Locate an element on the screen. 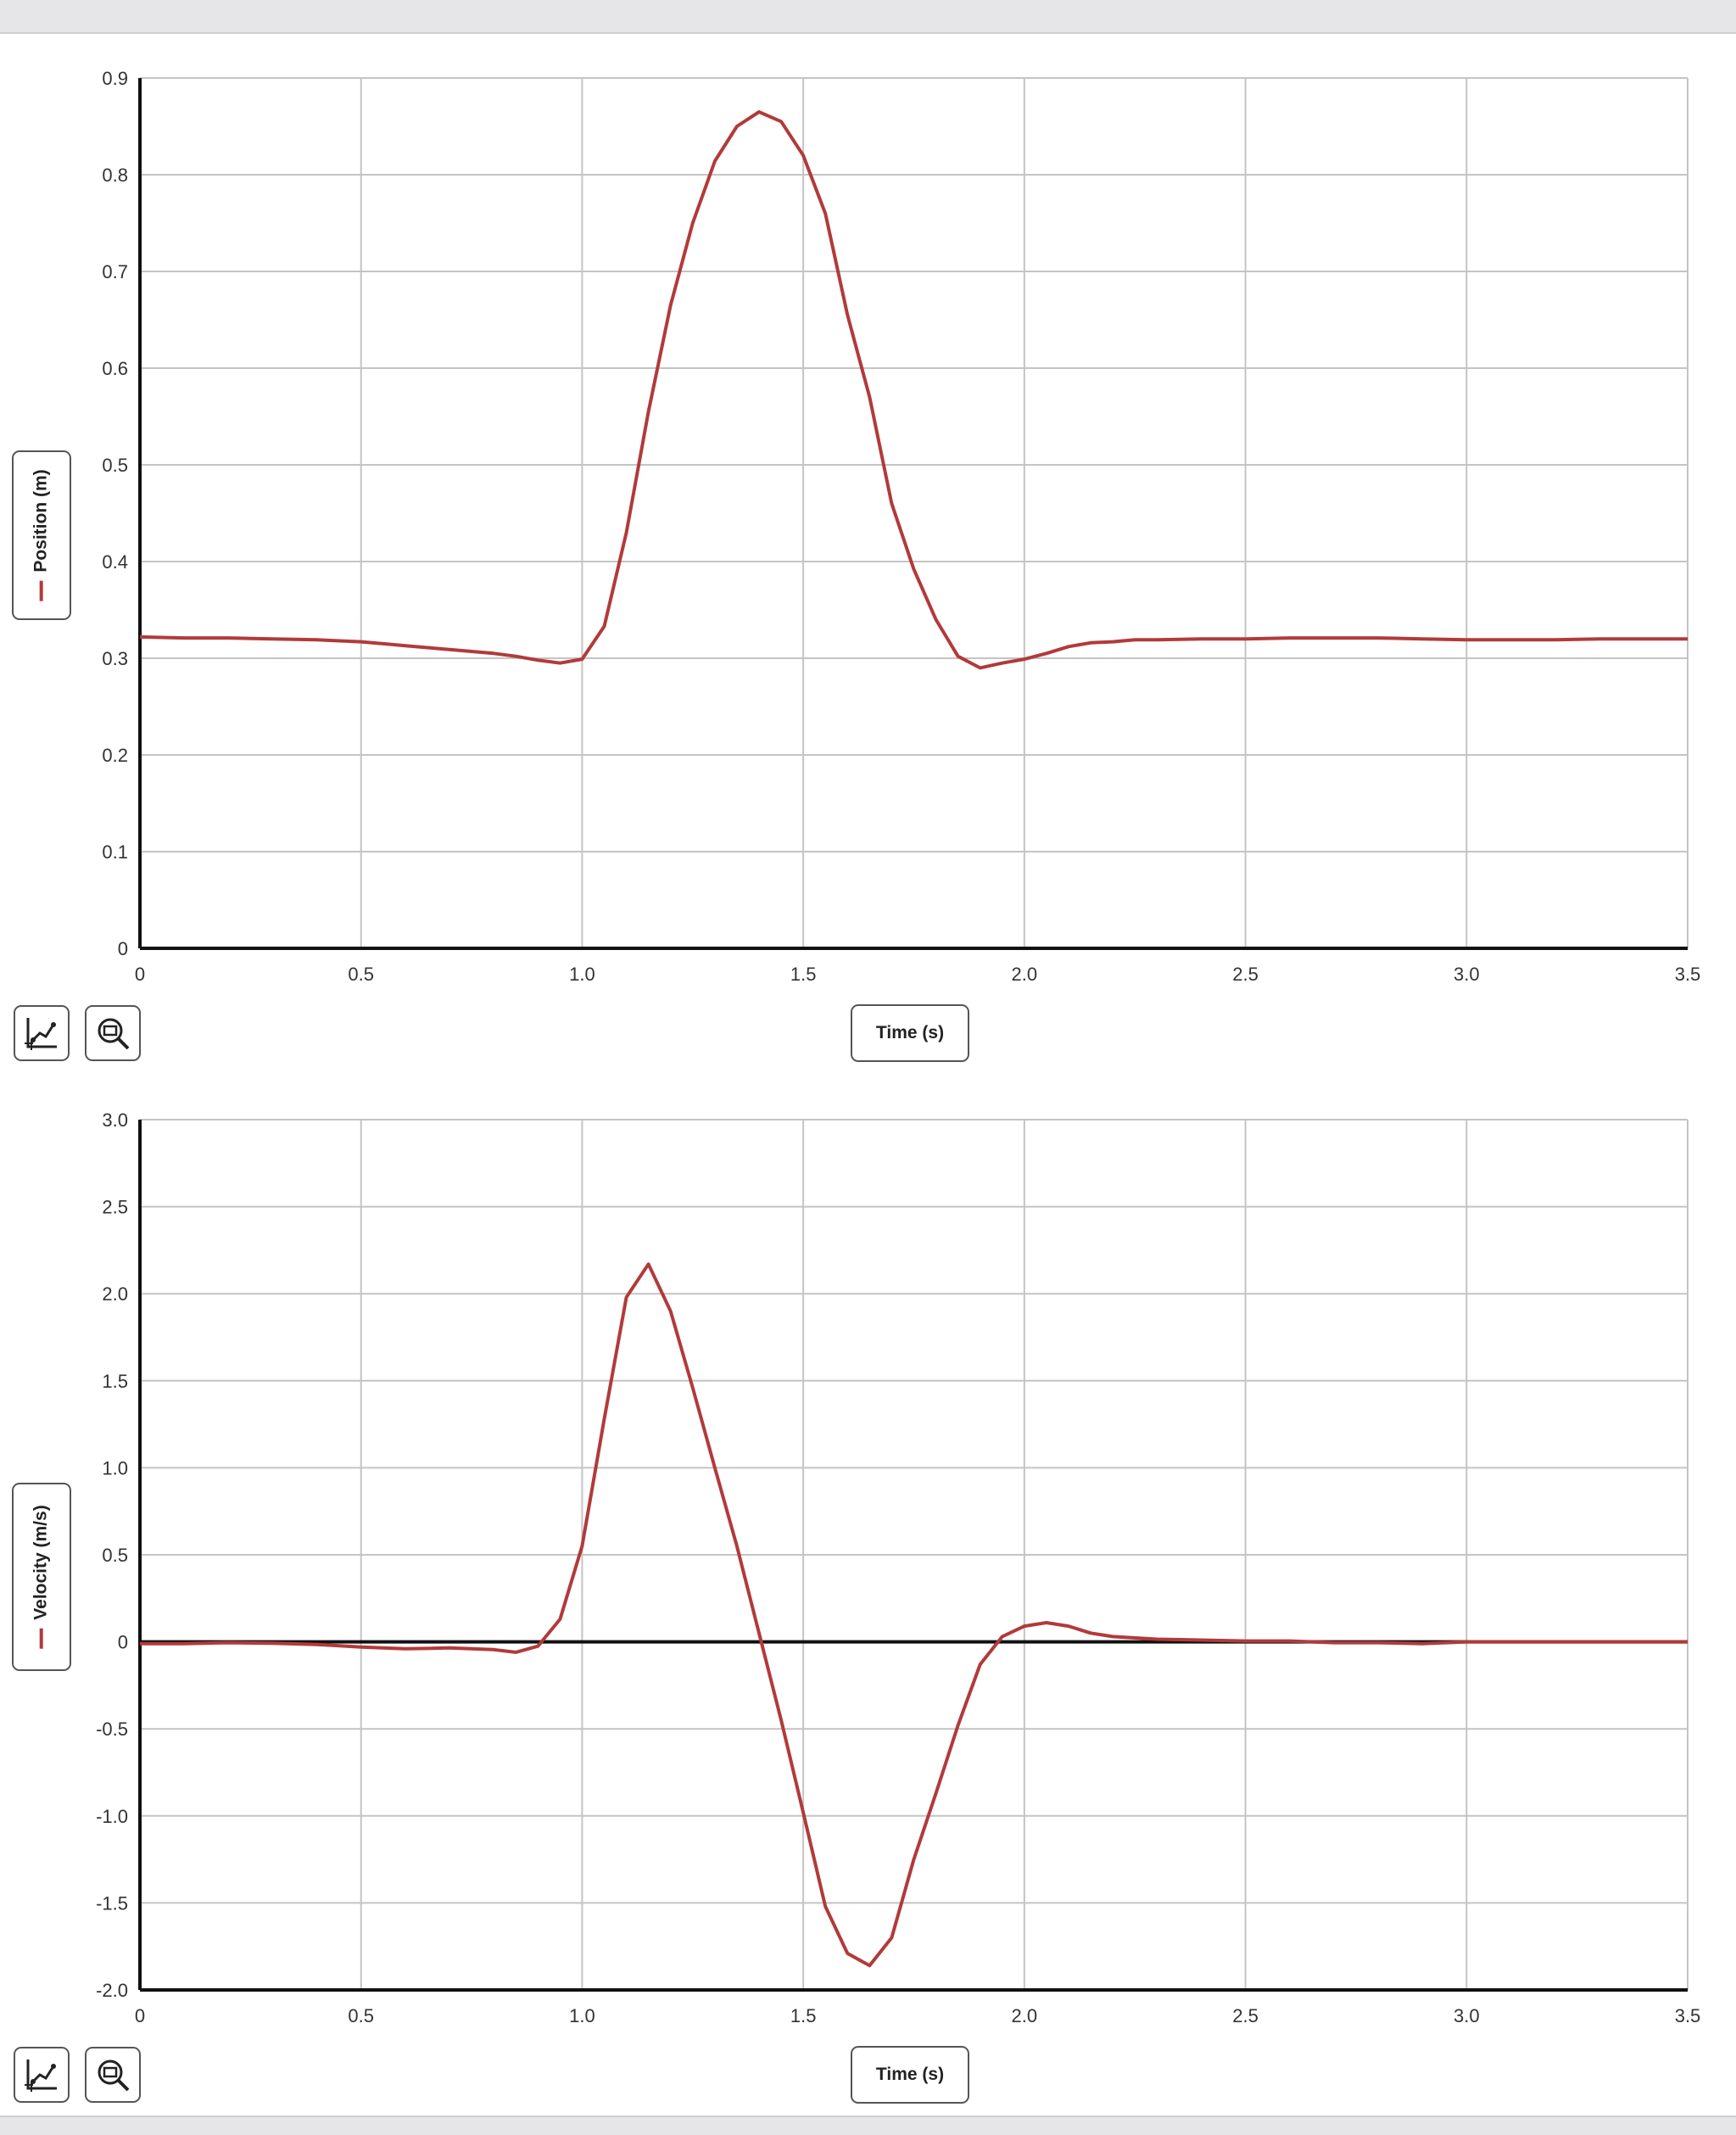 Image resolution: width=1736 pixels, height=2135 pixels. position-x-axis-label: Time (s) is located at coordinates (910, 1032).